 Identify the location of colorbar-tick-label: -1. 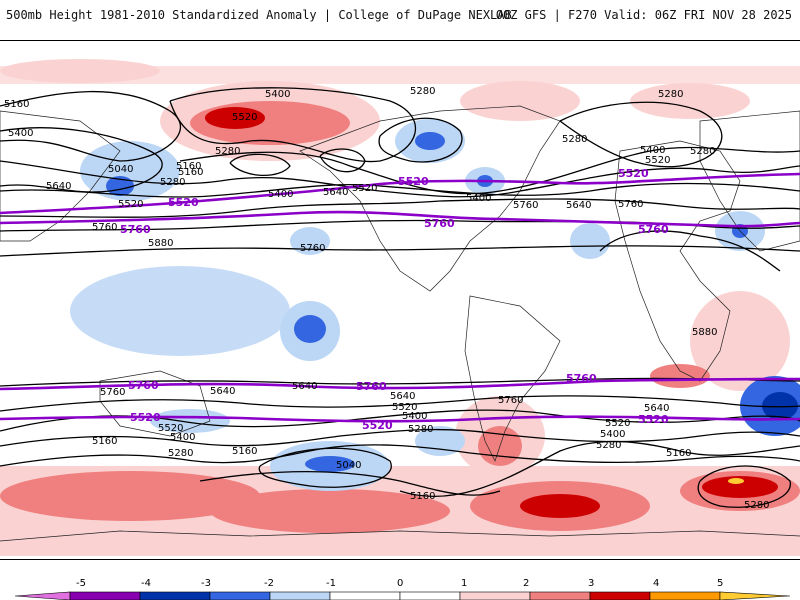
(331, 583).